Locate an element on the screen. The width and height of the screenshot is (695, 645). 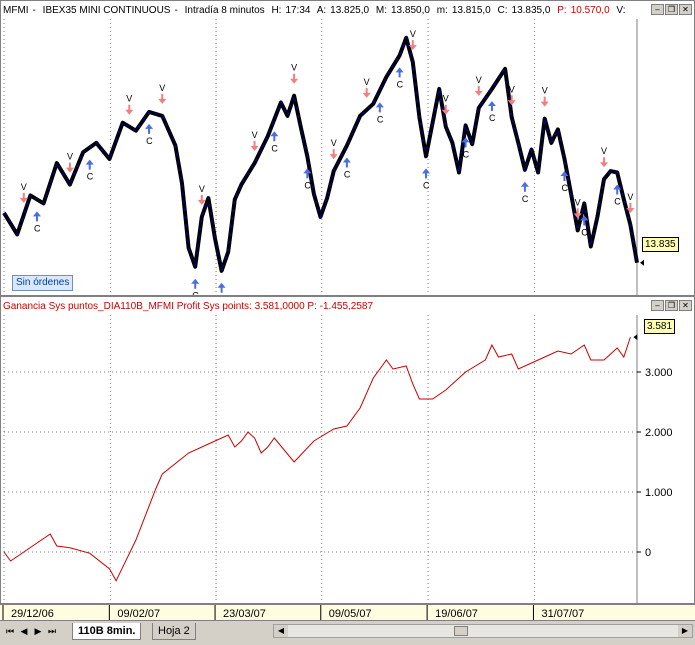
tab-hoja-2: Hoja 2 is located at coordinates (174, 631).